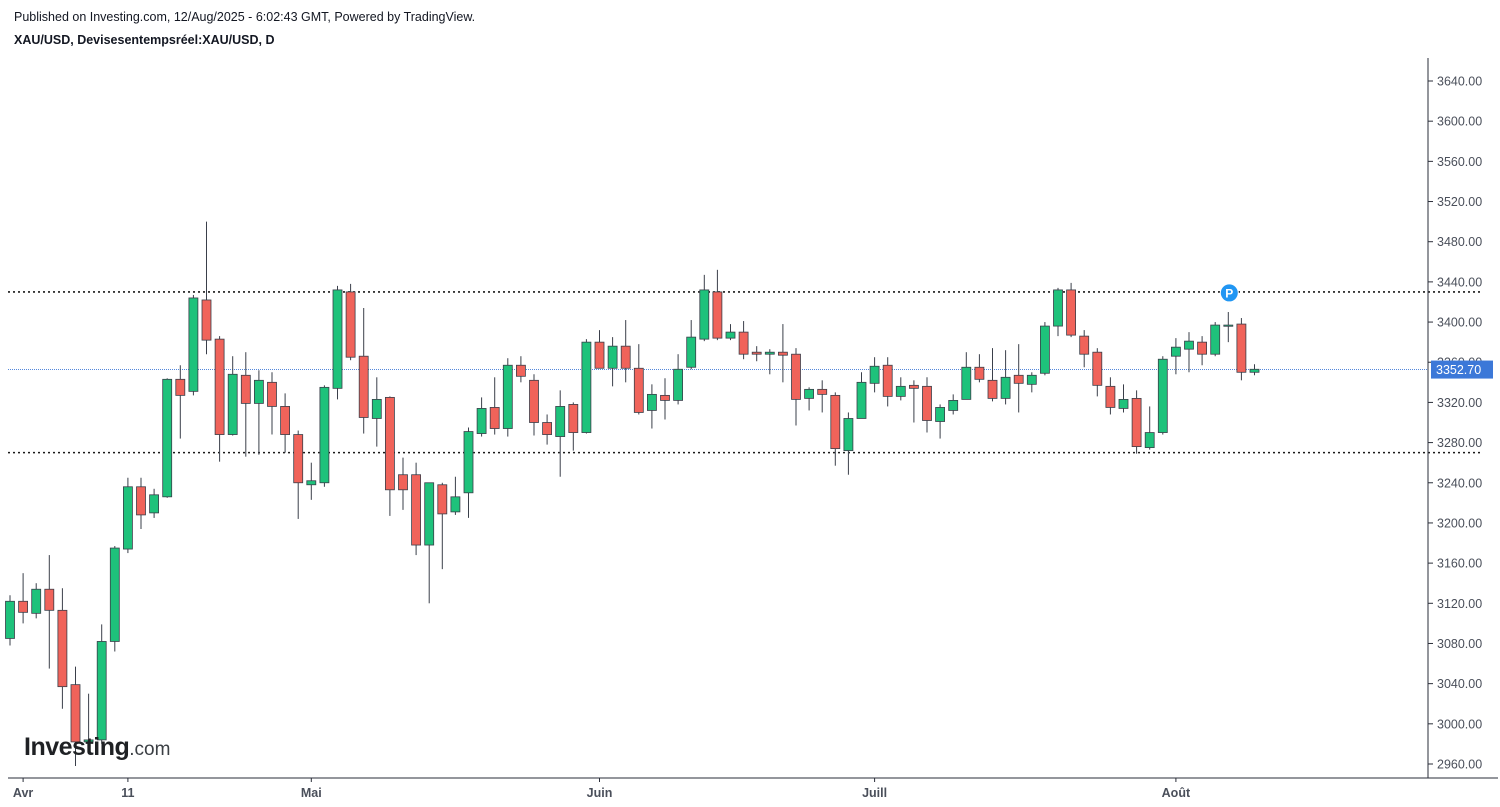 The image size is (1500, 807). What do you see at coordinates (1459, 765) in the screenshot?
I see `price-tick-label: 2960.00` at bounding box center [1459, 765].